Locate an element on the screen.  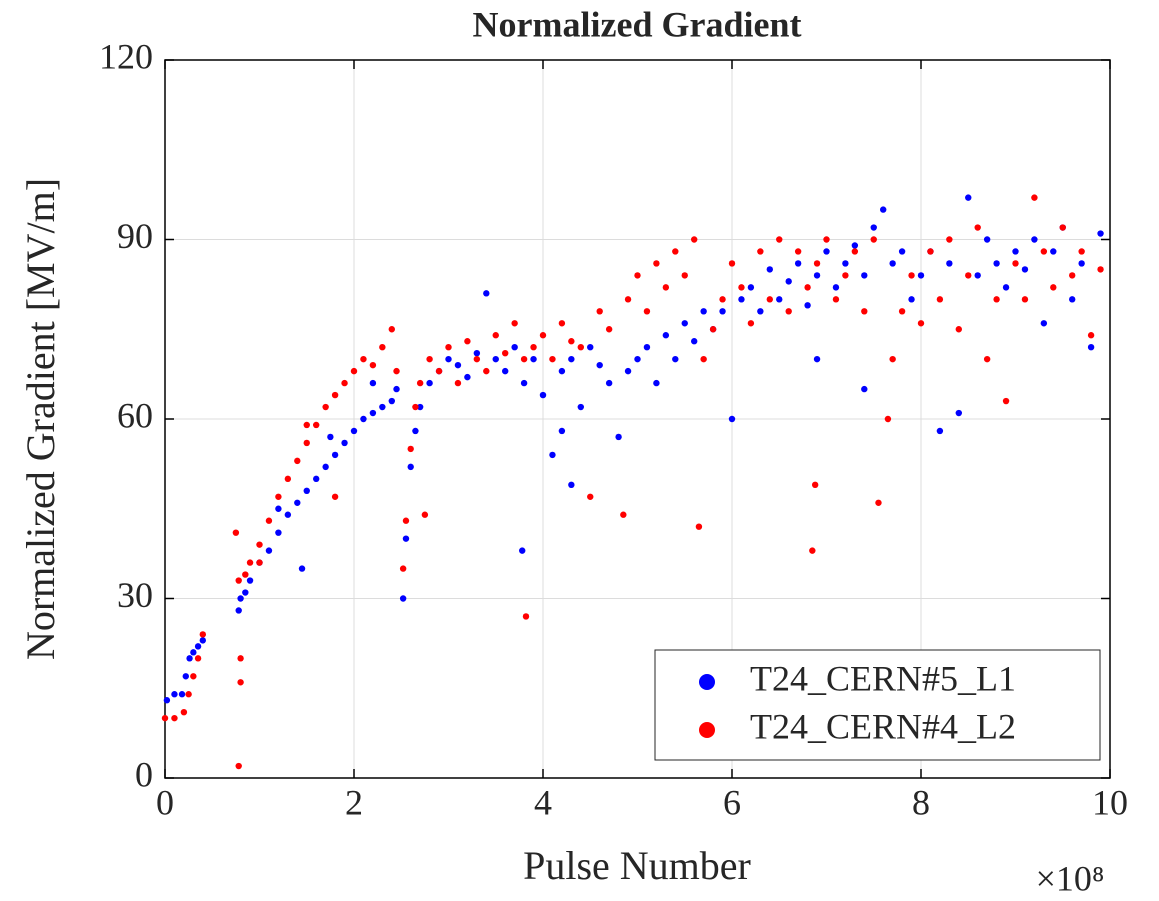
x-multiplier: ×10⁸ is located at coordinates (1070, 878).